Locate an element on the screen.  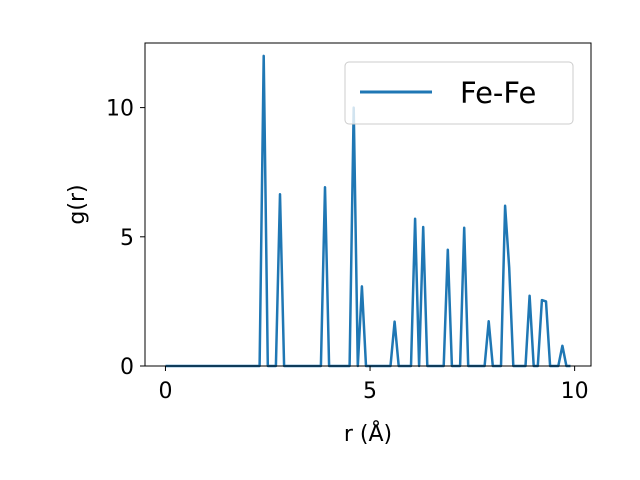
y-tick-label: 0 is located at coordinates (127, 367).